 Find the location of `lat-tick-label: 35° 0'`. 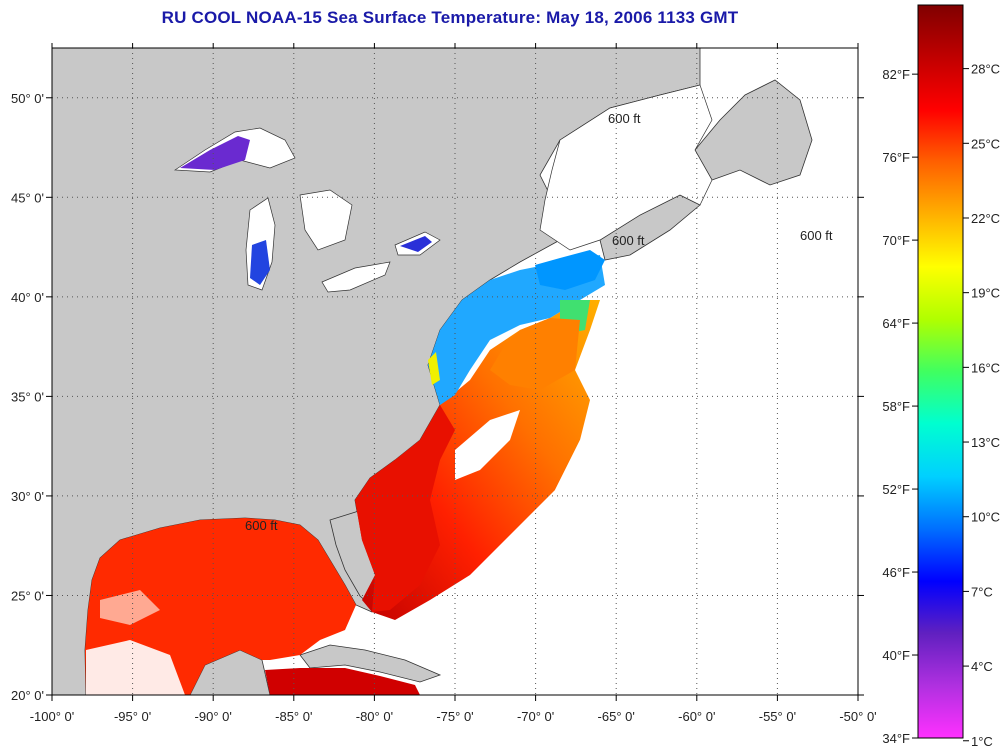

lat-tick-label: 35° 0' is located at coordinates (27, 396).